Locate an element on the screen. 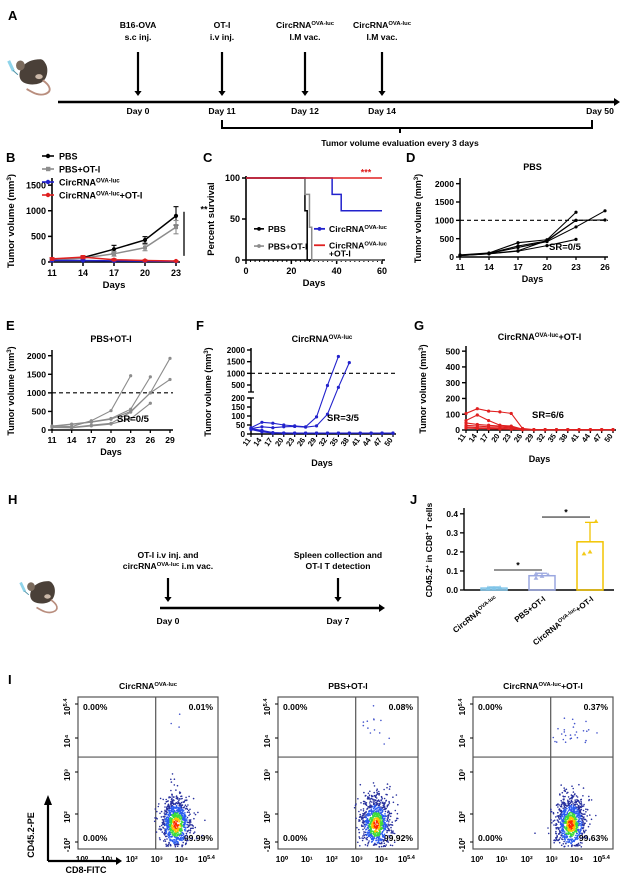 This screenshot has width=633, height=888. x-tick-label: 14 is located at coordinates (489, 267).